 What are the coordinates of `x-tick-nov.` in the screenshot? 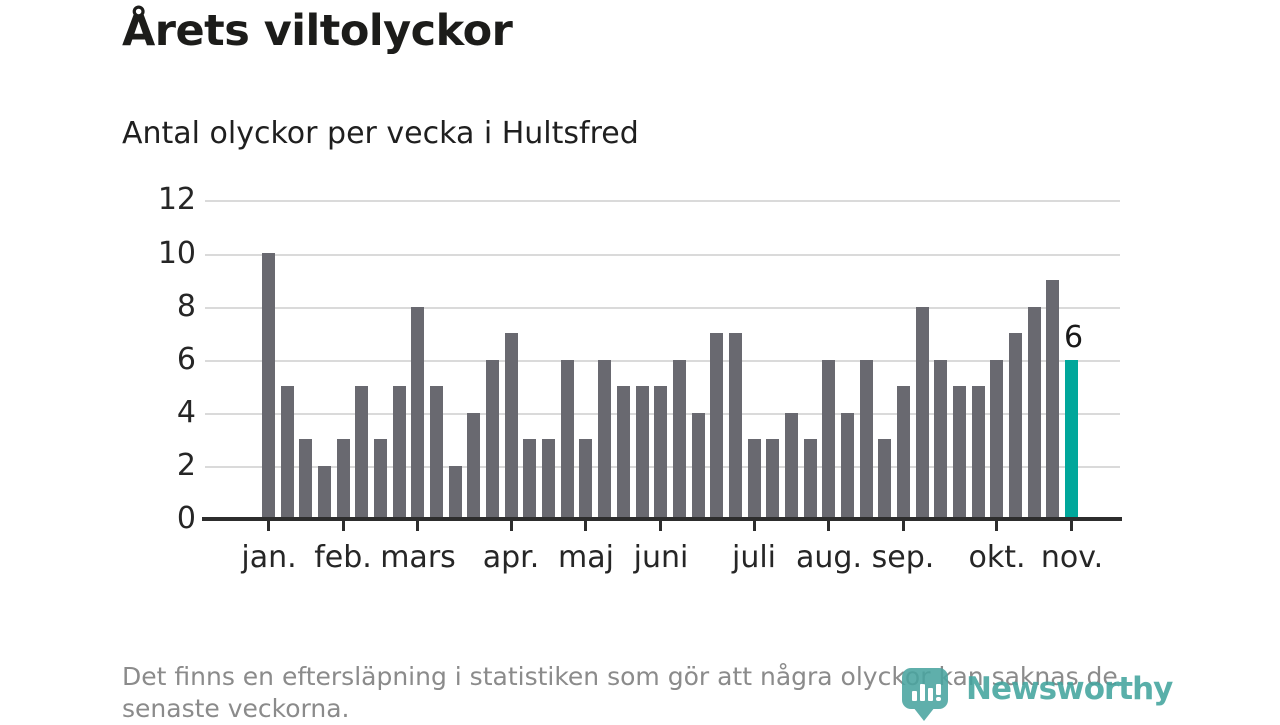 It's located at (1071, 526).